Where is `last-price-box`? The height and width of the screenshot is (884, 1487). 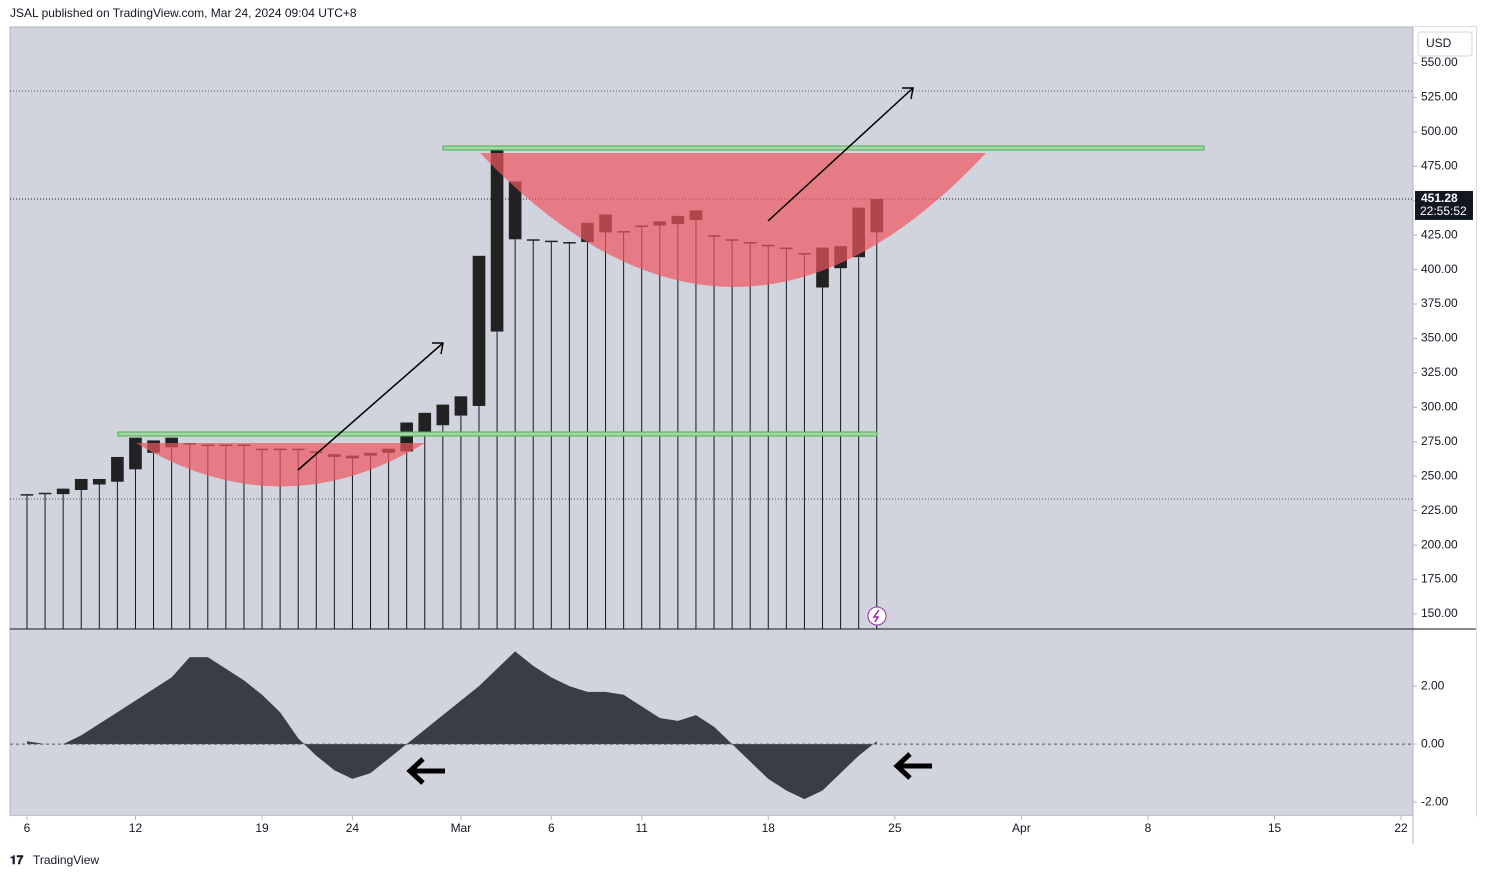
last-price-box is located at coordinates (1444, 205).